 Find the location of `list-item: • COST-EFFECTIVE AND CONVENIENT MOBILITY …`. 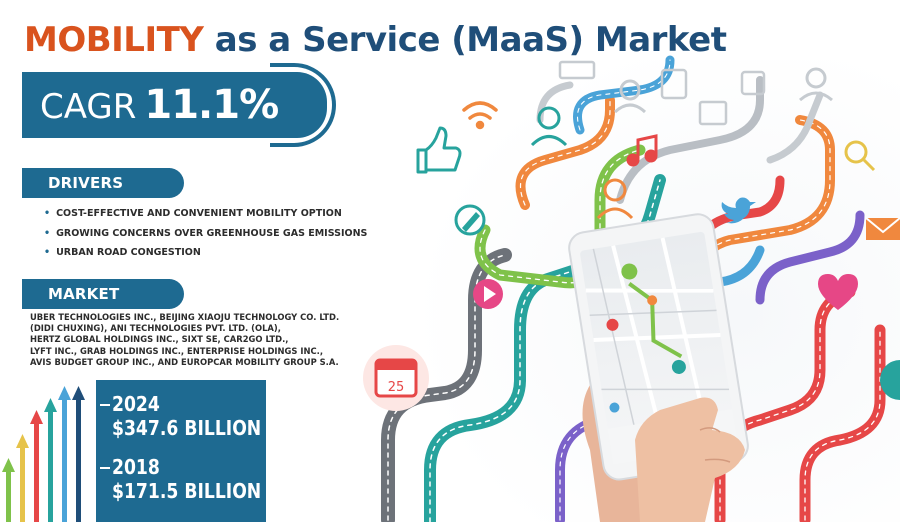

list-item: • COST-EFFECTIVE AND CONVENIENT MOBILITY … is located at coordinates (205, 214).